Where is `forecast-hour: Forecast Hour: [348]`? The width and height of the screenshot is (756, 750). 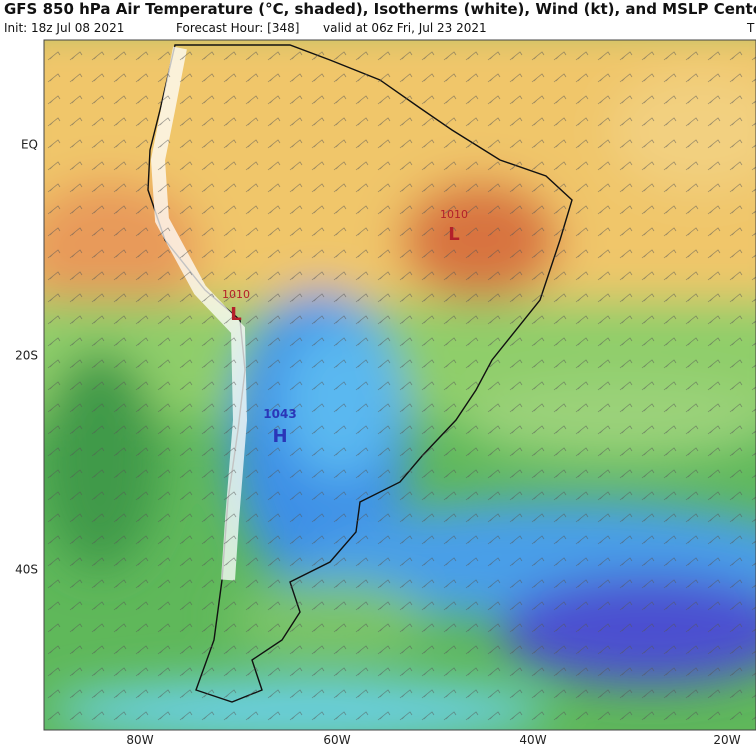
forecast-hour: Forecast Hour: [348] is located at coordinates (237, 28).